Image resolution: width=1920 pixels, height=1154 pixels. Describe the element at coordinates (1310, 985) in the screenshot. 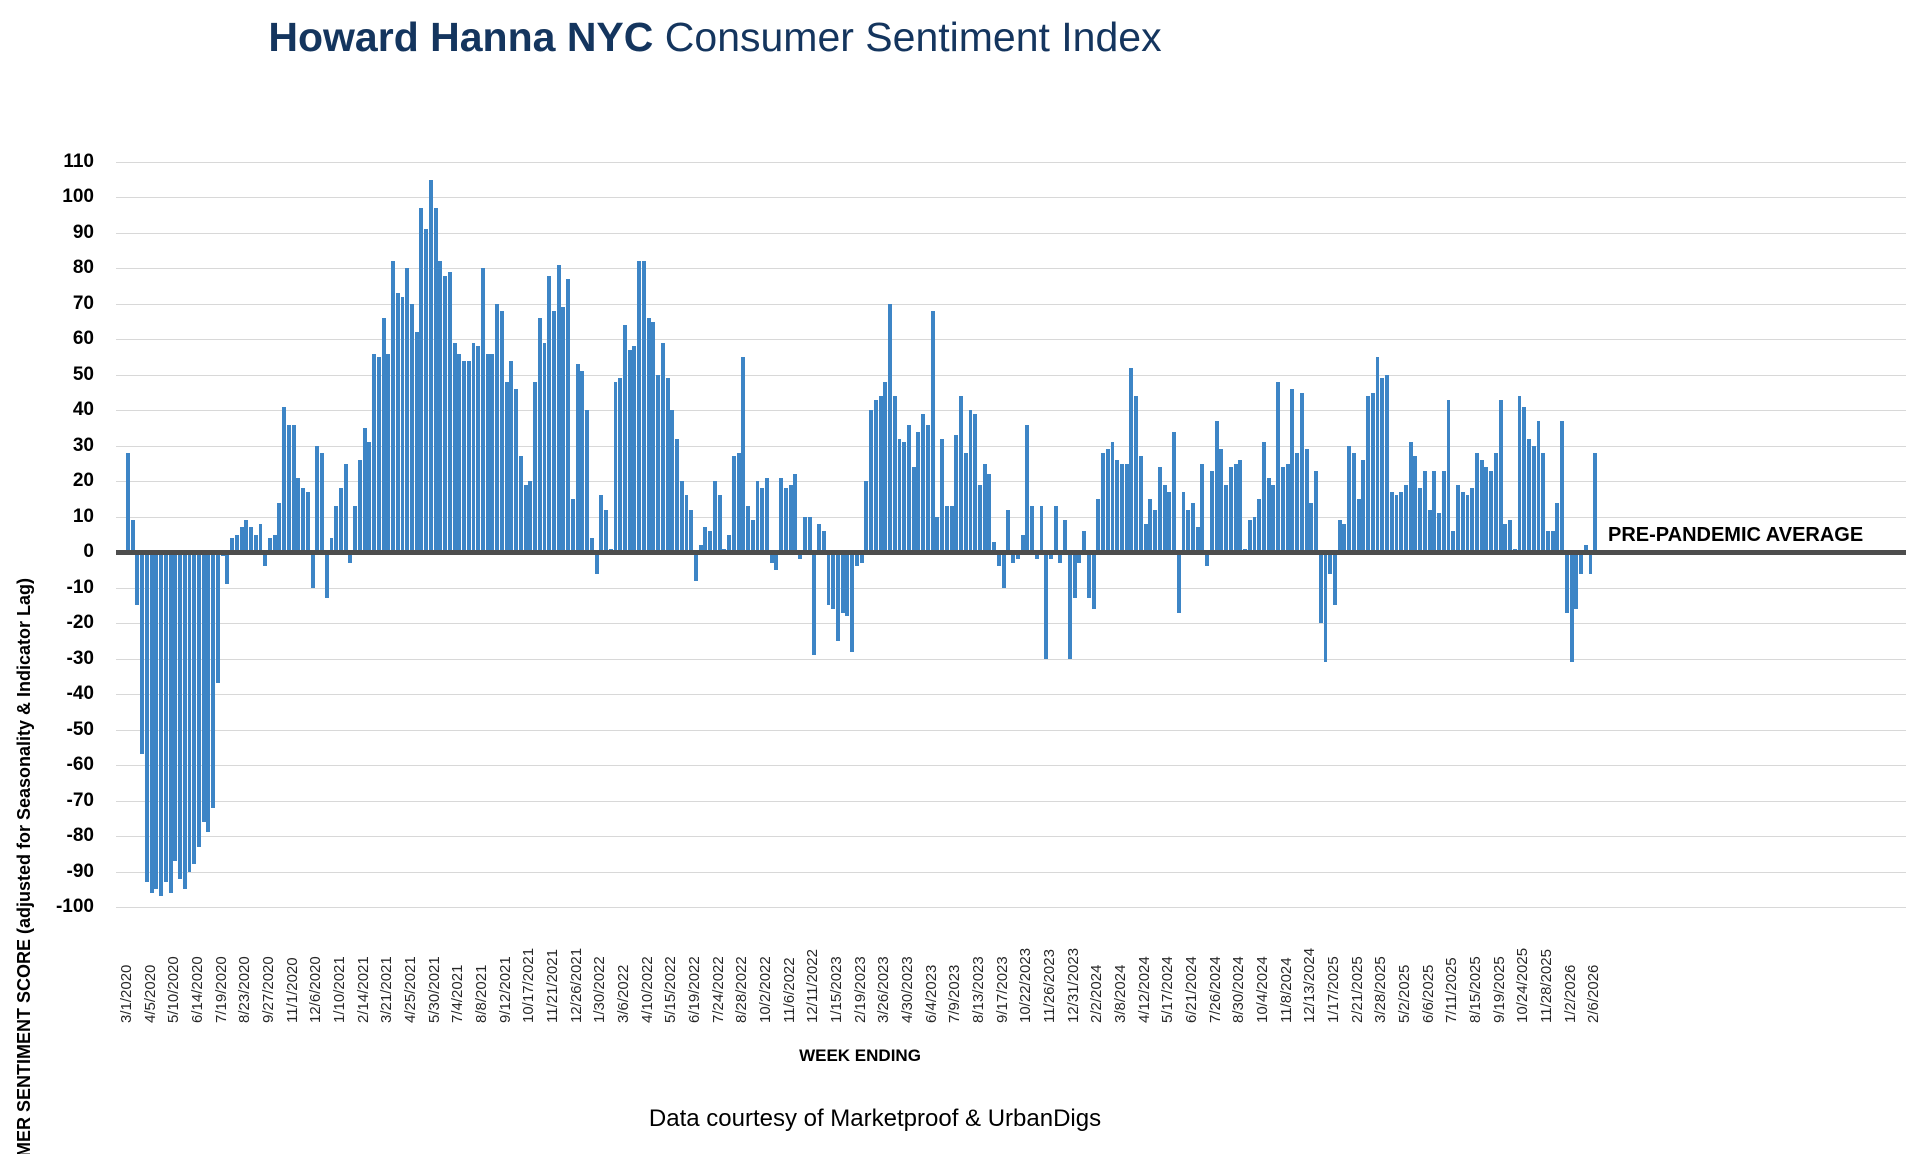

I see `x-tick-label: 12/13/2024` at that location.